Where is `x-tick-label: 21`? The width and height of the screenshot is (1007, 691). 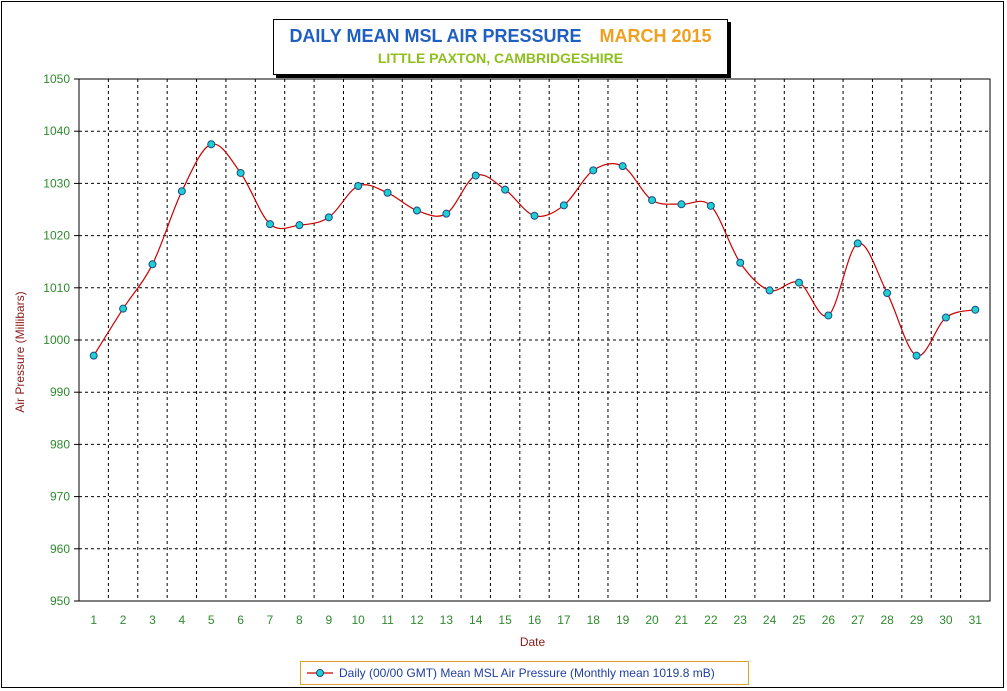
x-tick-label: 21 is located at coordinates (682, 620).